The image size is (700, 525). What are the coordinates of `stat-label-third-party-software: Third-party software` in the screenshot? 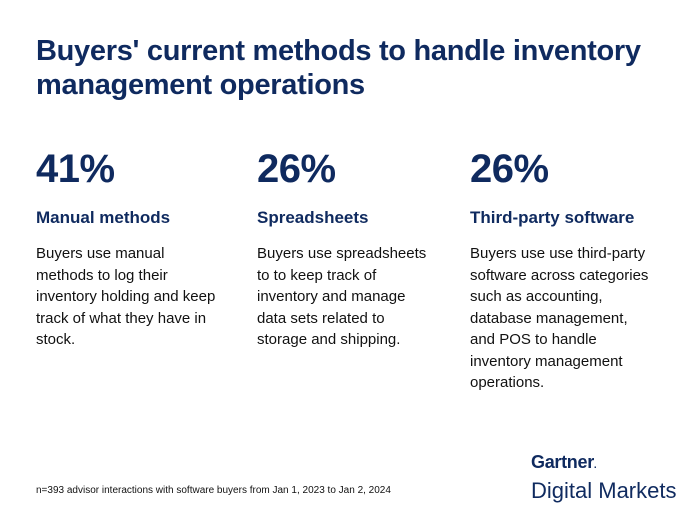 It's located at (552, 217).